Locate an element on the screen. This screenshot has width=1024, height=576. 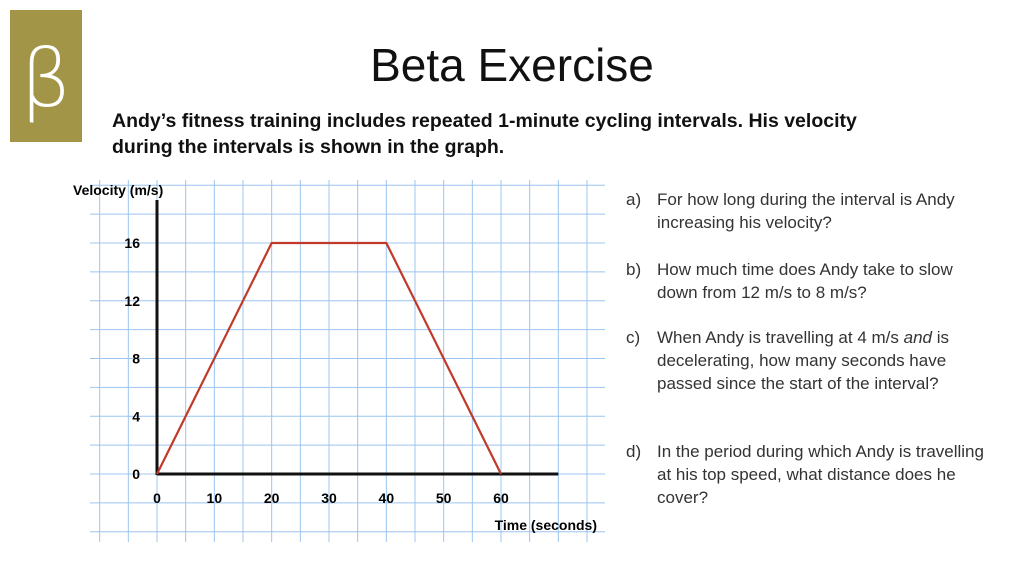
x-tick-label: 60 is located at coordinates (501, 498).